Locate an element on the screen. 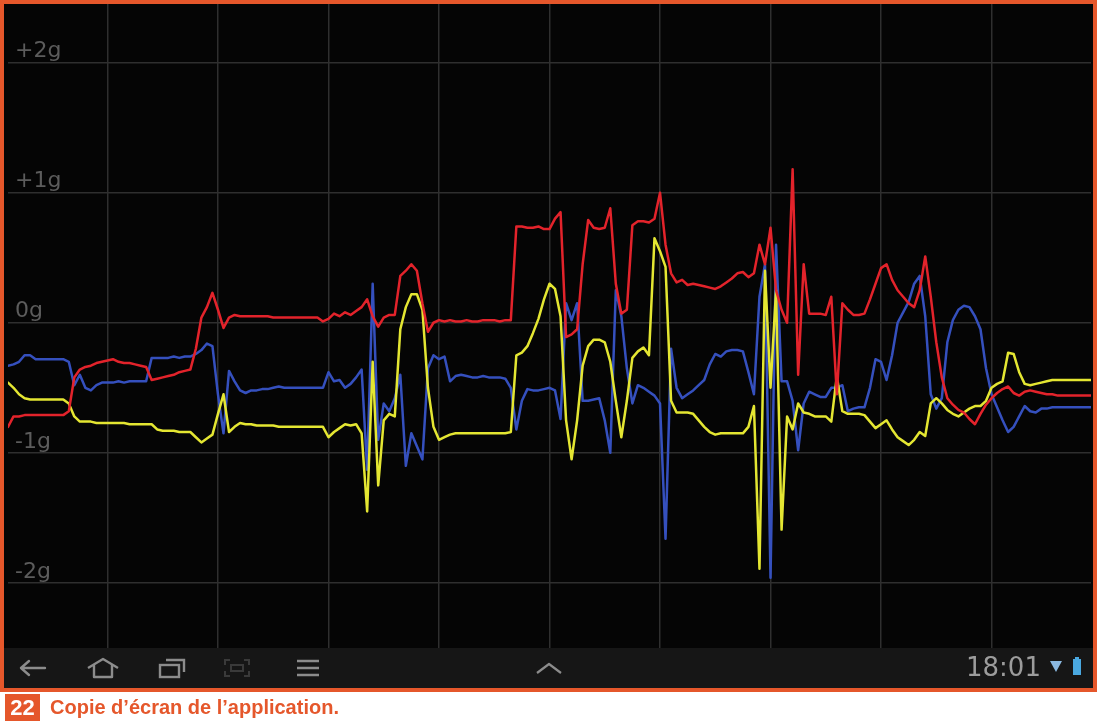  text: 22 is located at coordinates (22, 707).